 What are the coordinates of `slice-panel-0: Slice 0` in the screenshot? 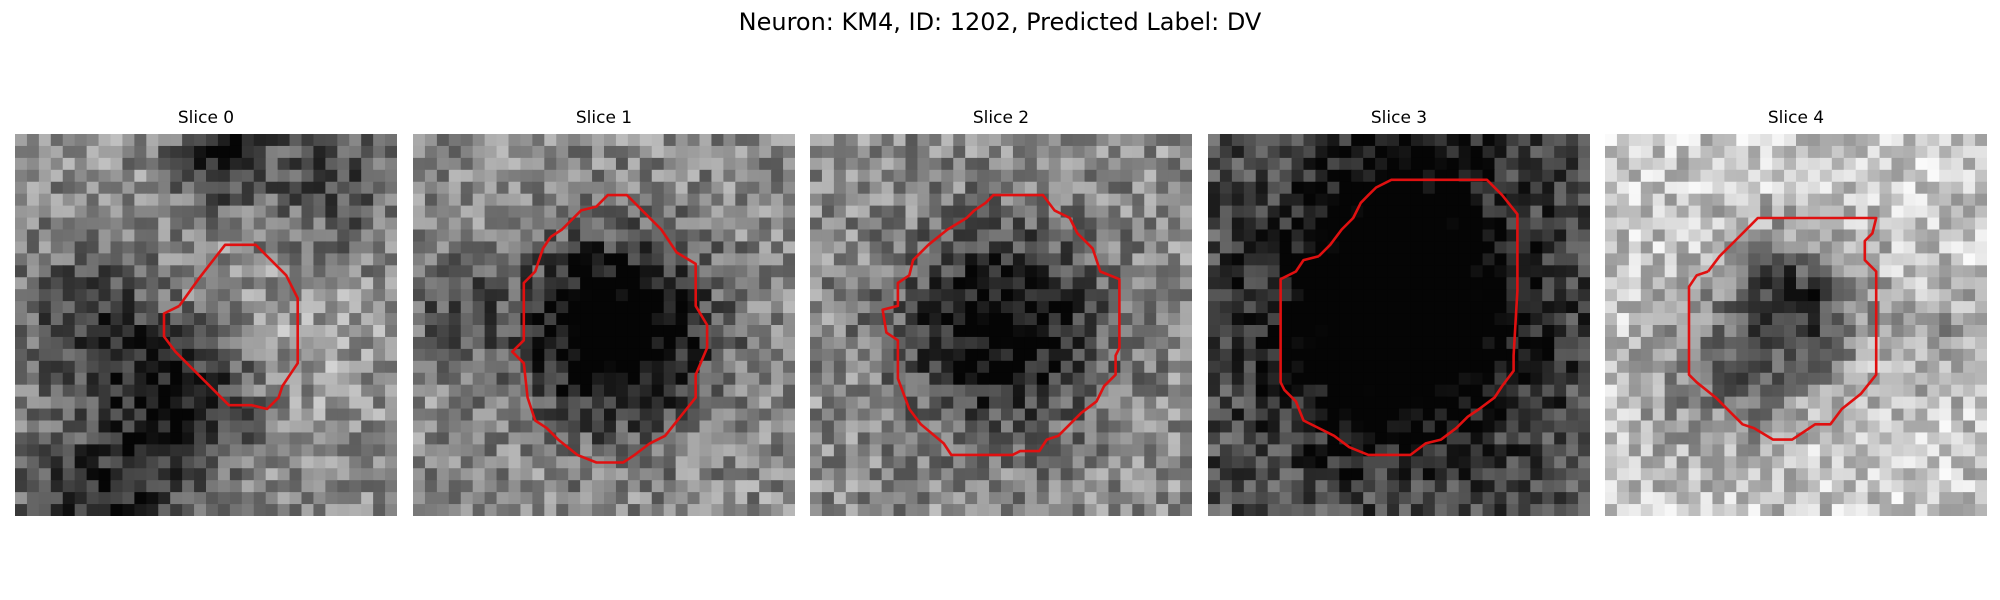 It's located at (206, 311).